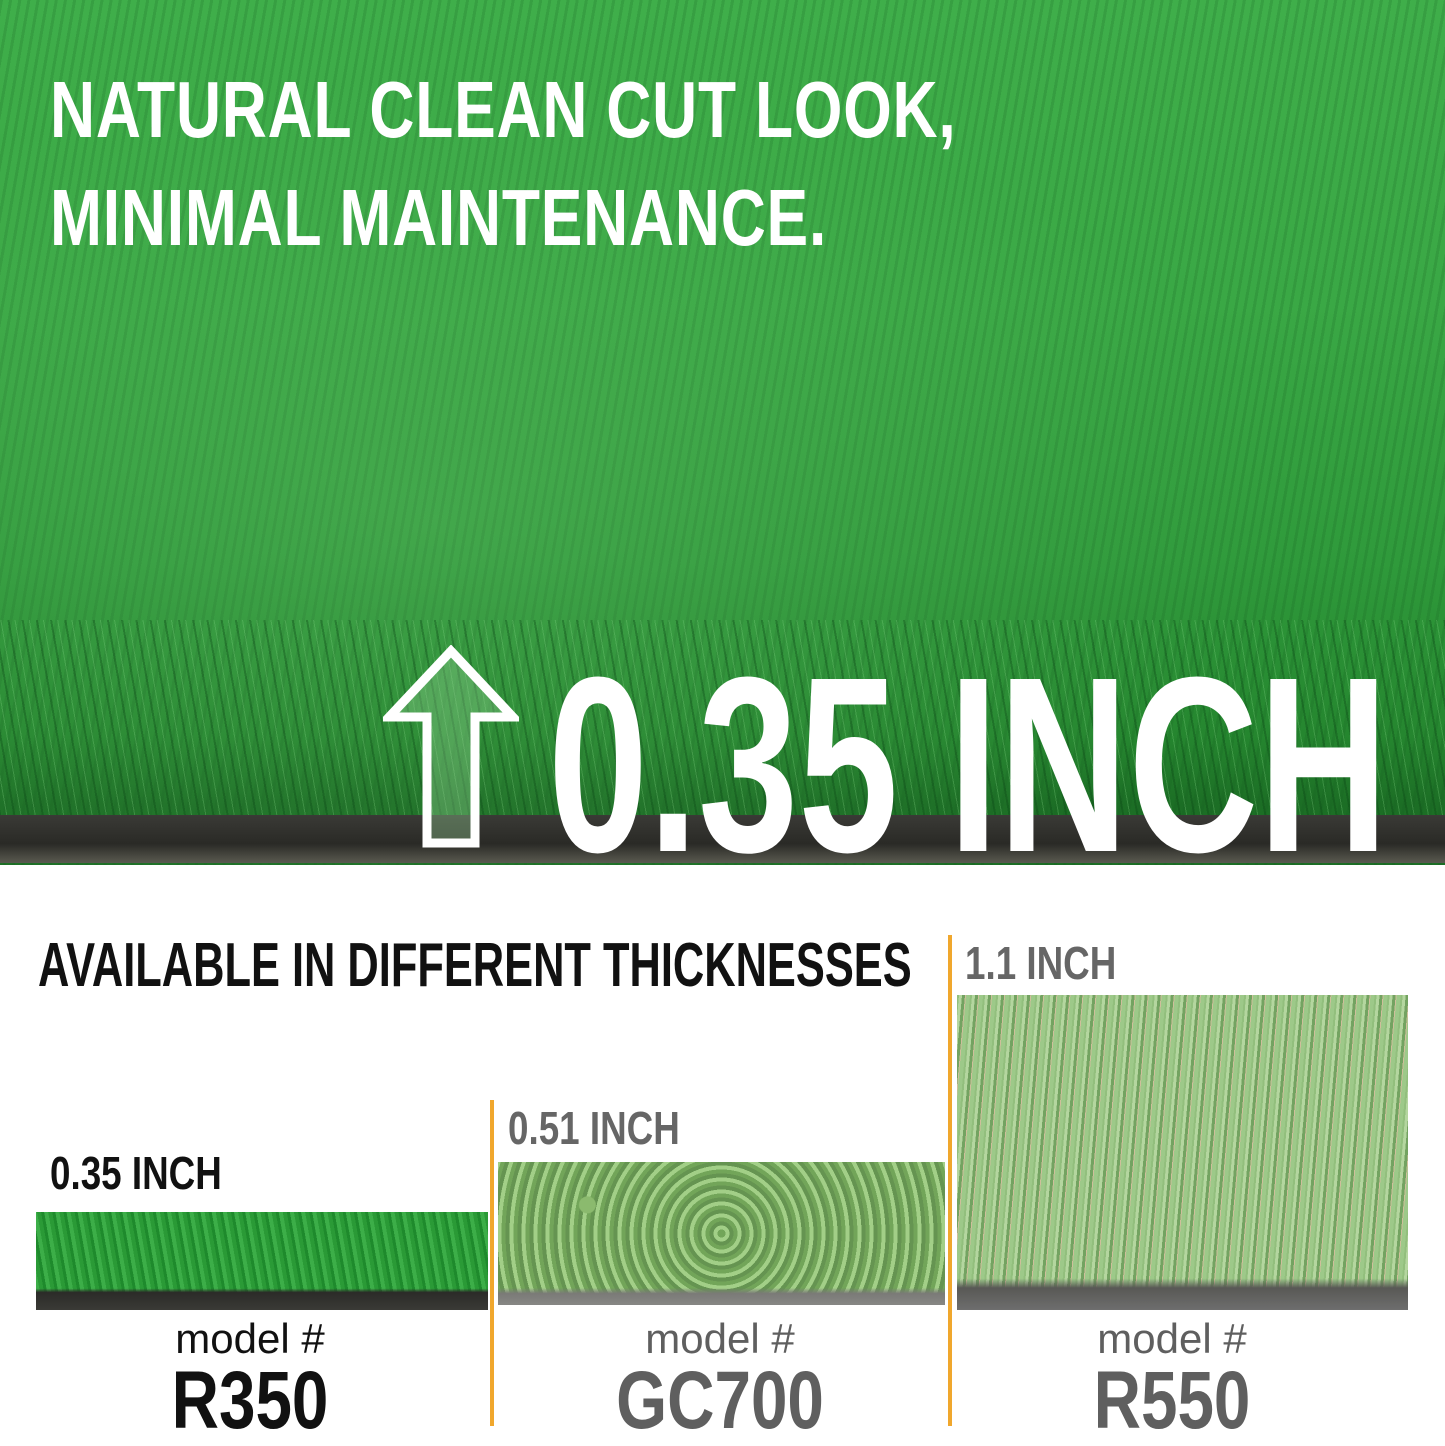  I want to click on model-gc700: model # GC700, so click(720, 1380).